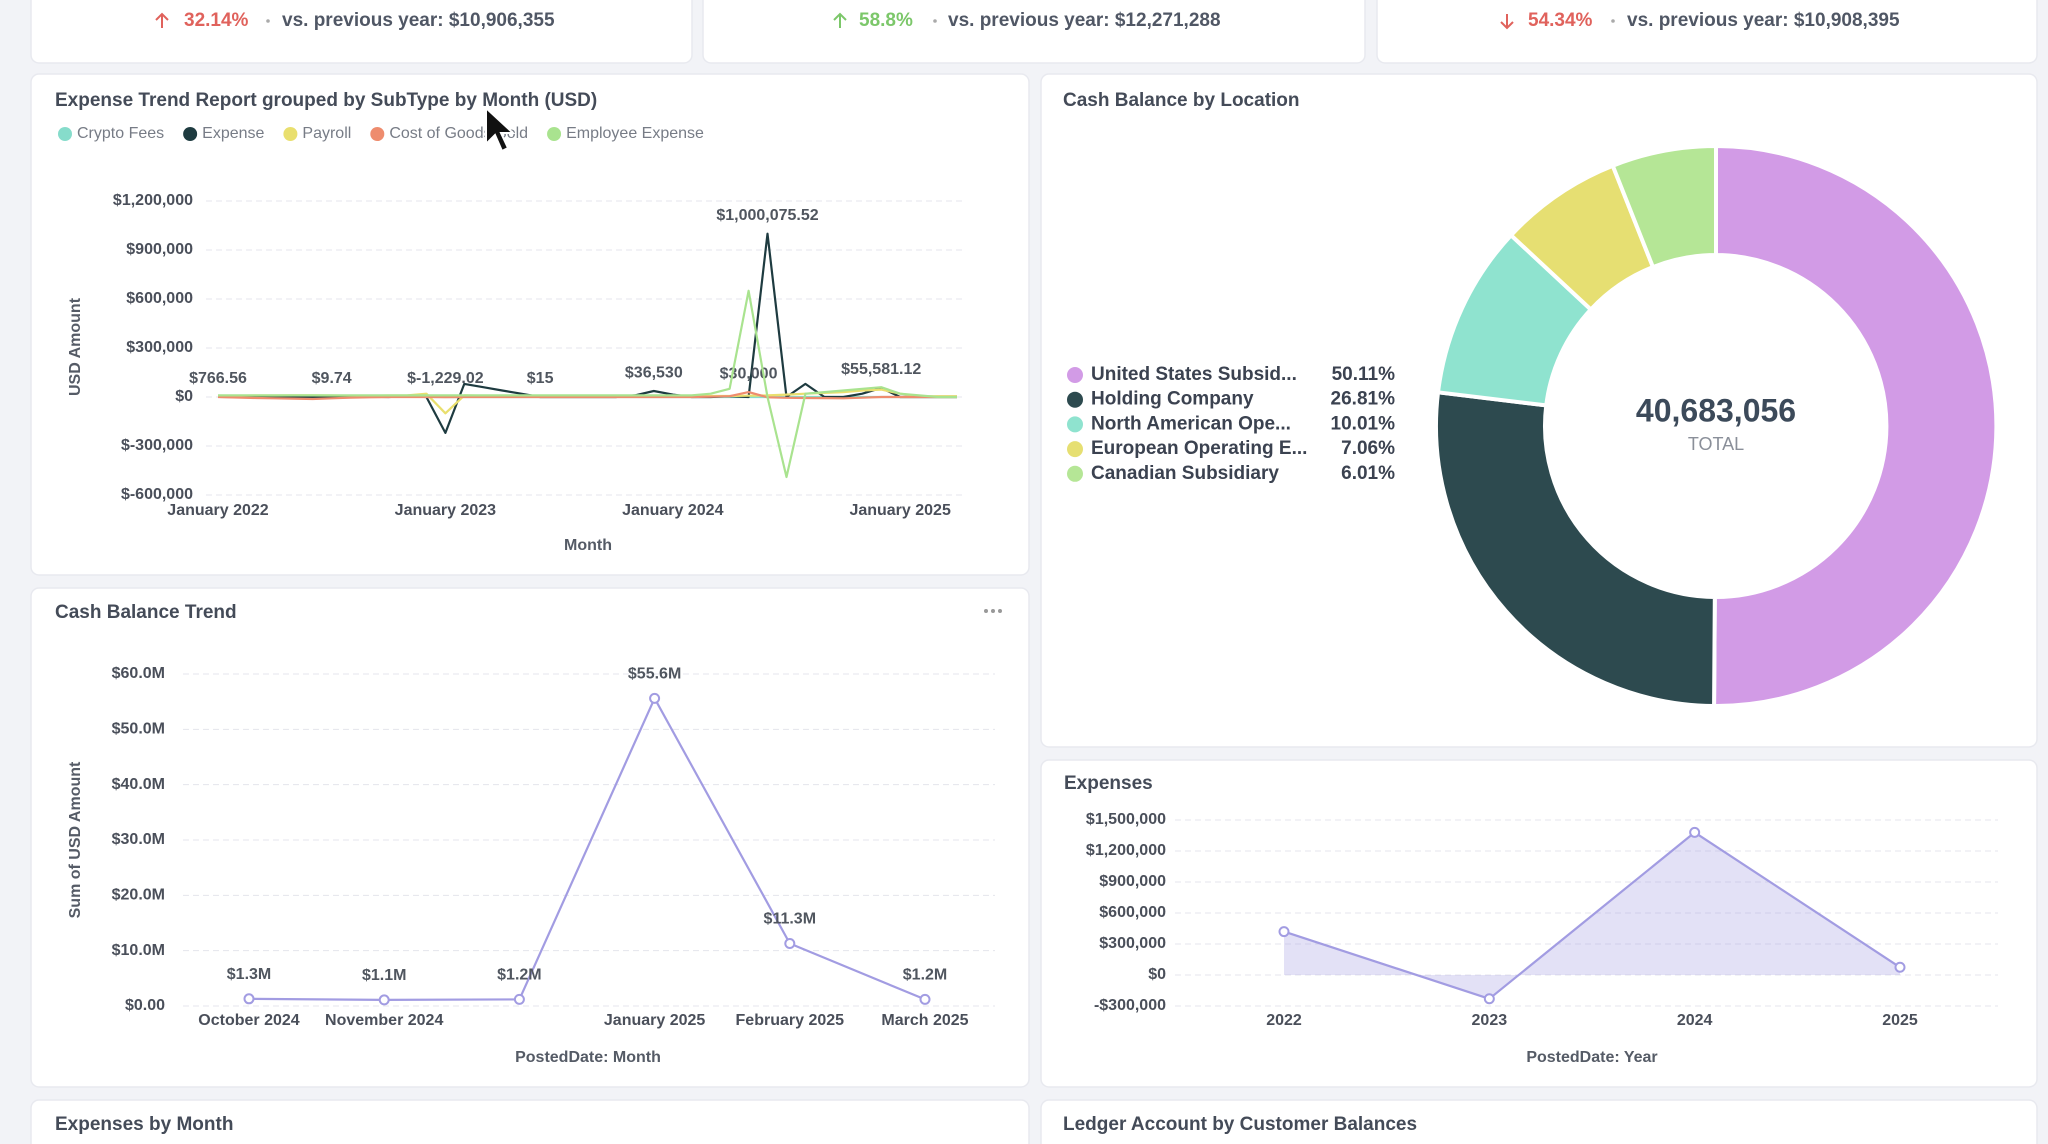  I want to click on kpi-comparison: vs. previous year: $10,908,395, so click(1763, 20).